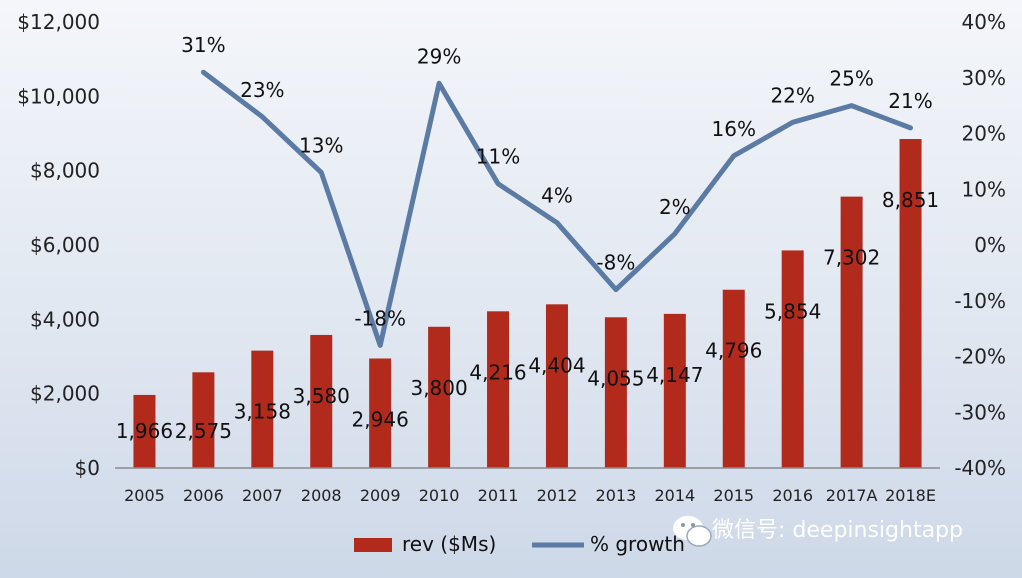 Image resolution: width=1022 pixels, height=578 pixels. I want to click on bar-2013, so click(615, 392).